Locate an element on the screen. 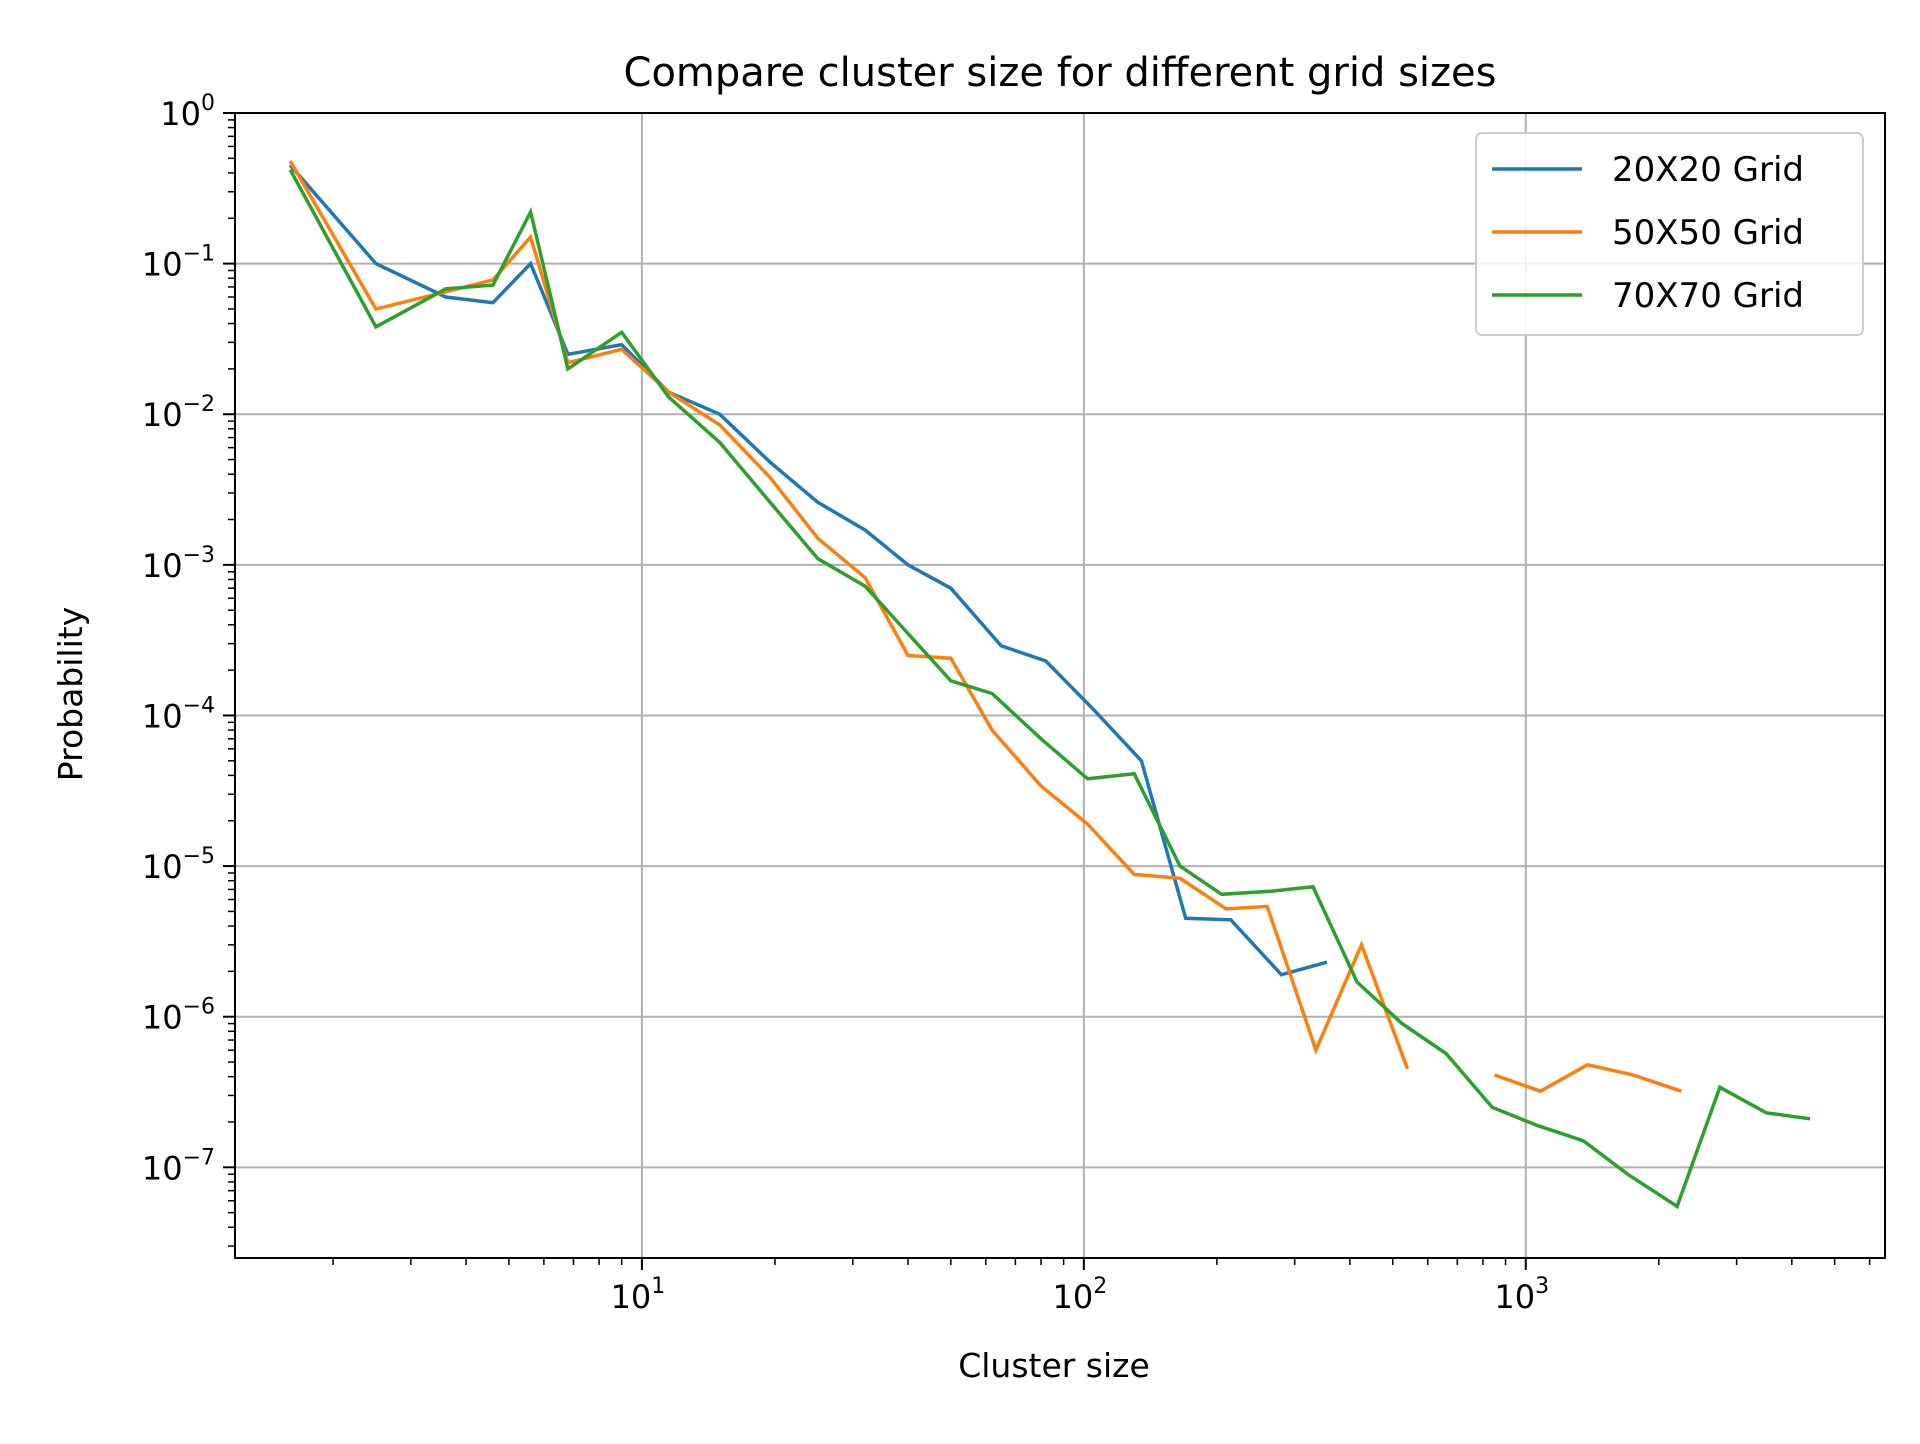 Image resolution: width=1920 pixels, height=1444 pixels. legend: 20X20 Grid 50X50 Grid 70X70 Grid is located at coordinates (1669, 234).